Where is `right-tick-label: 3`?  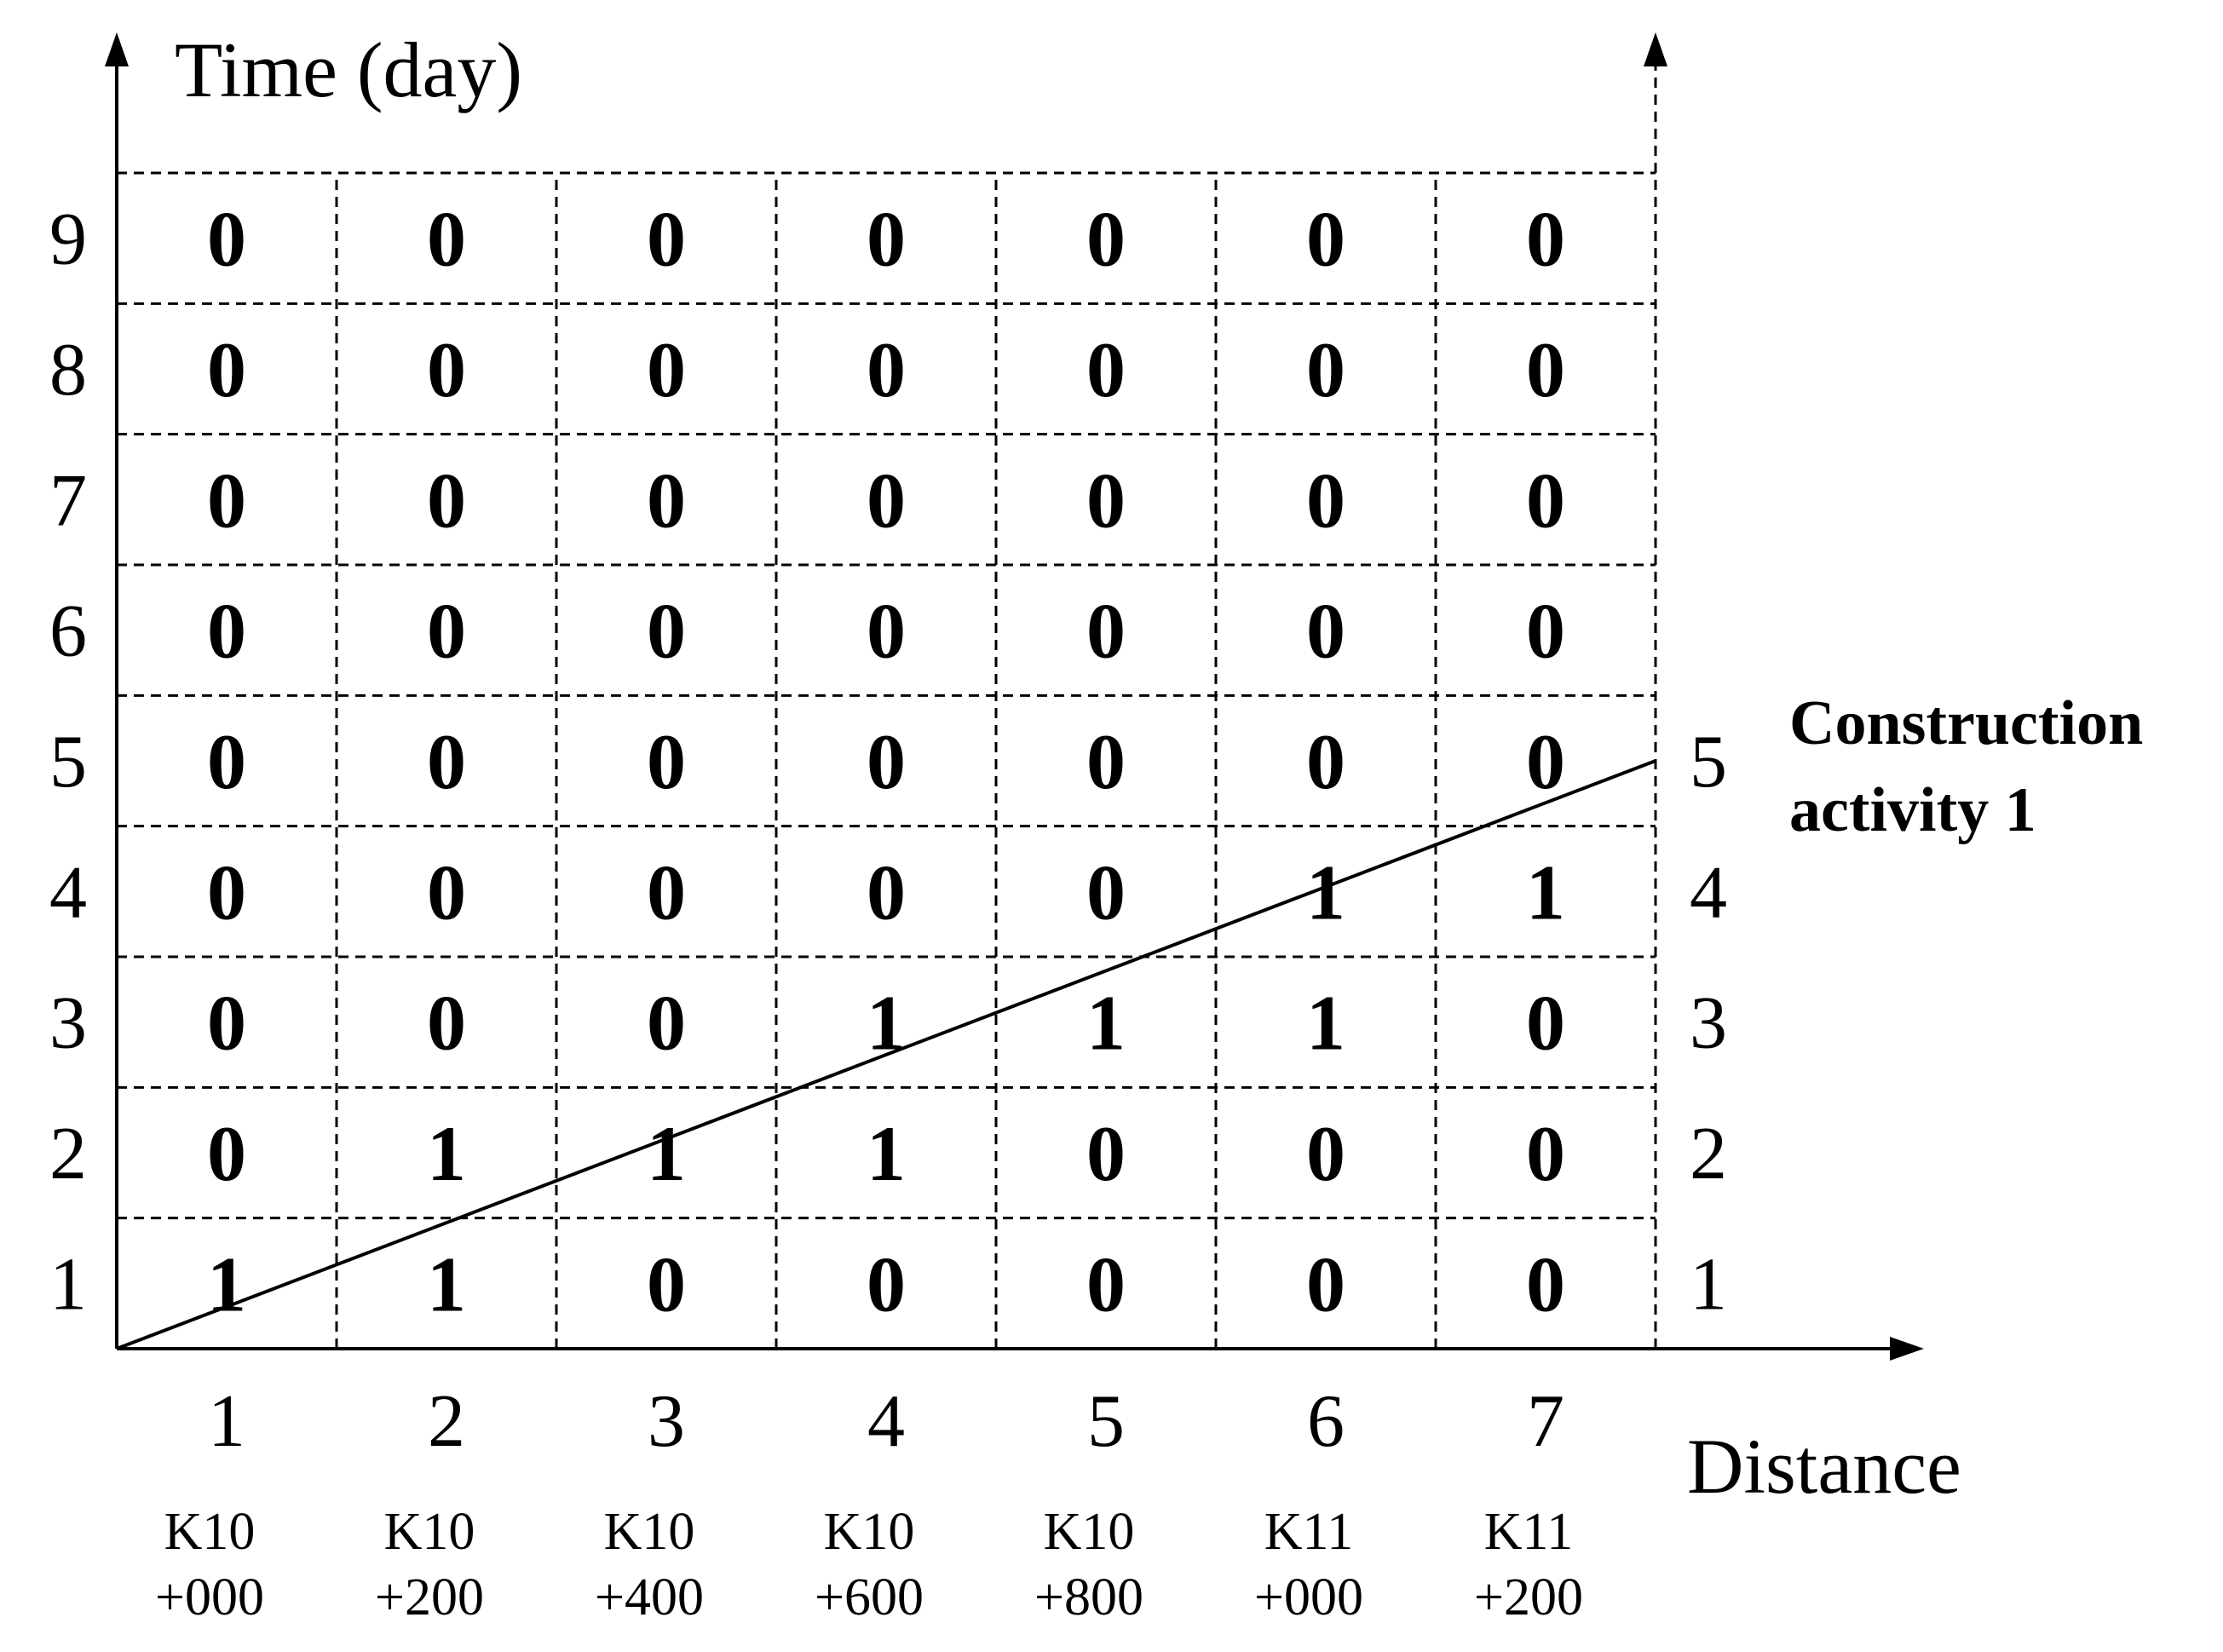
right-tick-label: 3 is located at coordinates (1708, 1024).